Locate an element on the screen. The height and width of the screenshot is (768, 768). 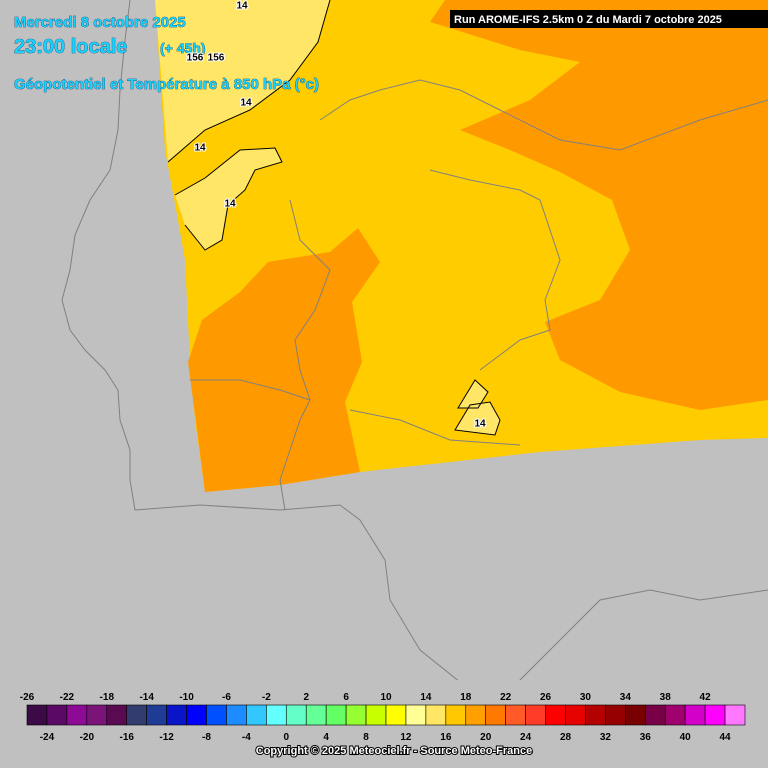
colorbar-label: 30 is located at coordinates (586, 697).